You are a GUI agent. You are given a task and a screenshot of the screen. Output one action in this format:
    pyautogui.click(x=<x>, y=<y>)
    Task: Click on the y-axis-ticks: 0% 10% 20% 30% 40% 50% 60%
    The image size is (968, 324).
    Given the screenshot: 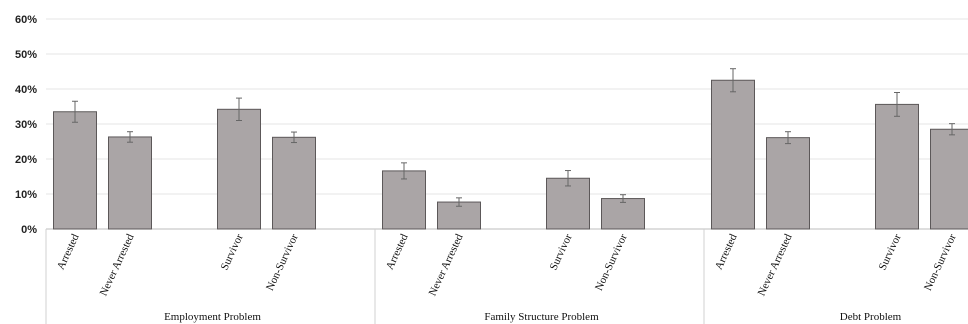 What is the action you would take?
    pyautogui.click(x=26, y=125)
    